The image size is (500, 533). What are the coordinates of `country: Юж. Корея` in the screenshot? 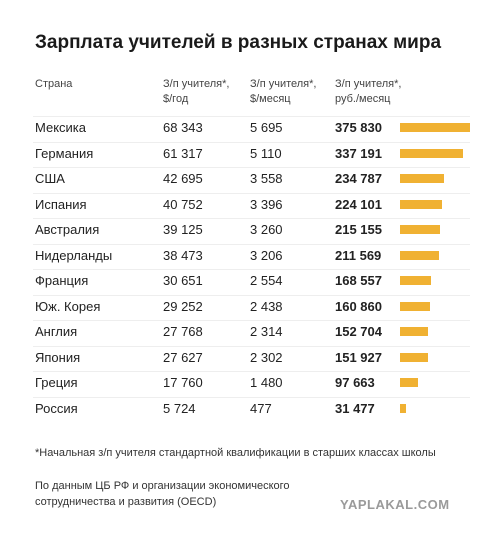 It's located at (68, 306).